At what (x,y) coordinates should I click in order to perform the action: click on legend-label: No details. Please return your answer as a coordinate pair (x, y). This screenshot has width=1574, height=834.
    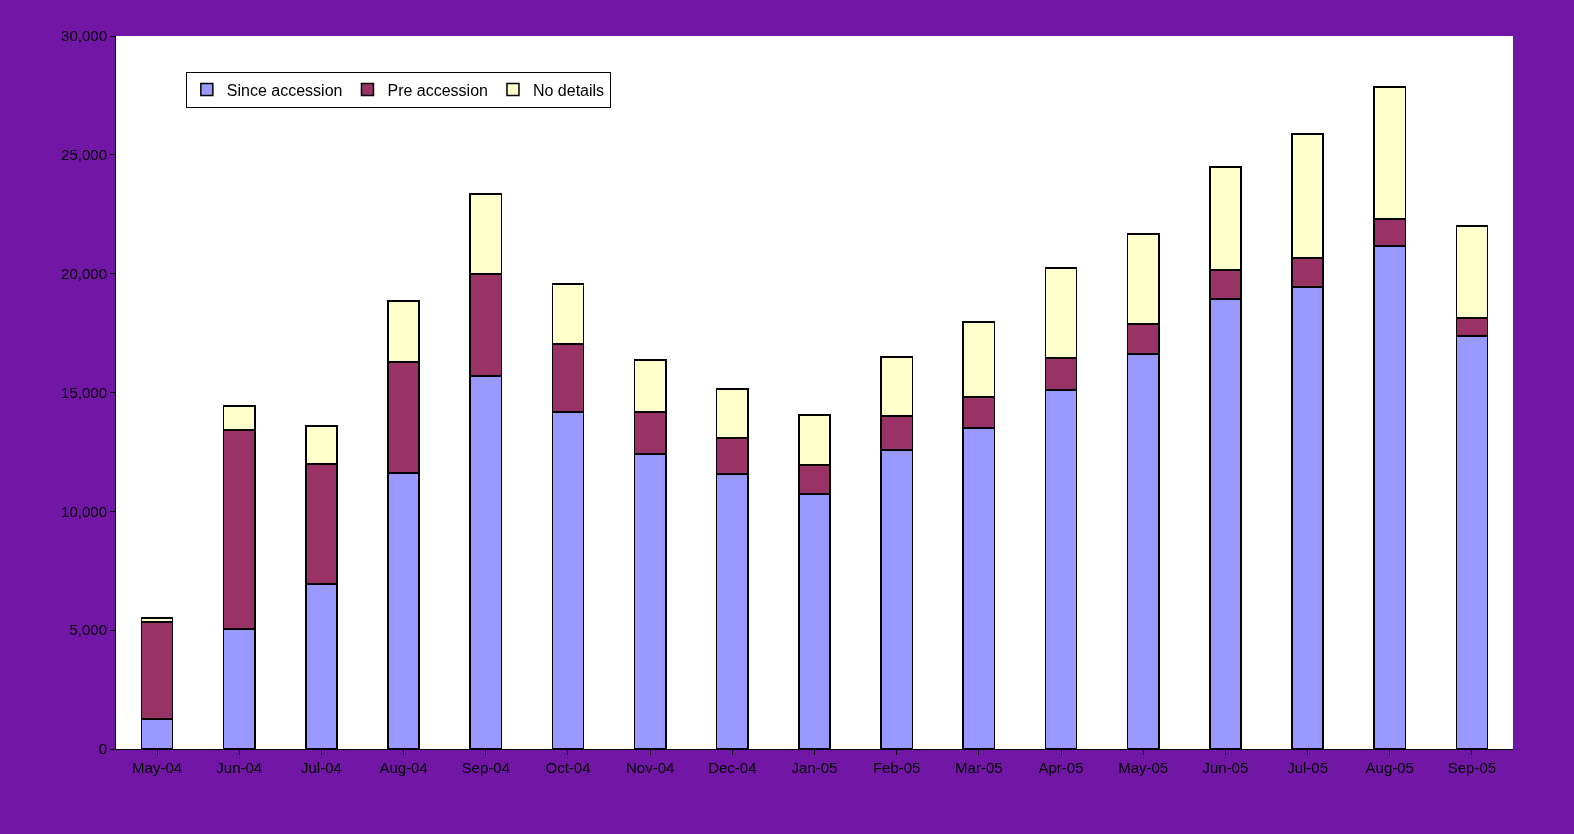
    Looking at the image, I should click on (568, 90).